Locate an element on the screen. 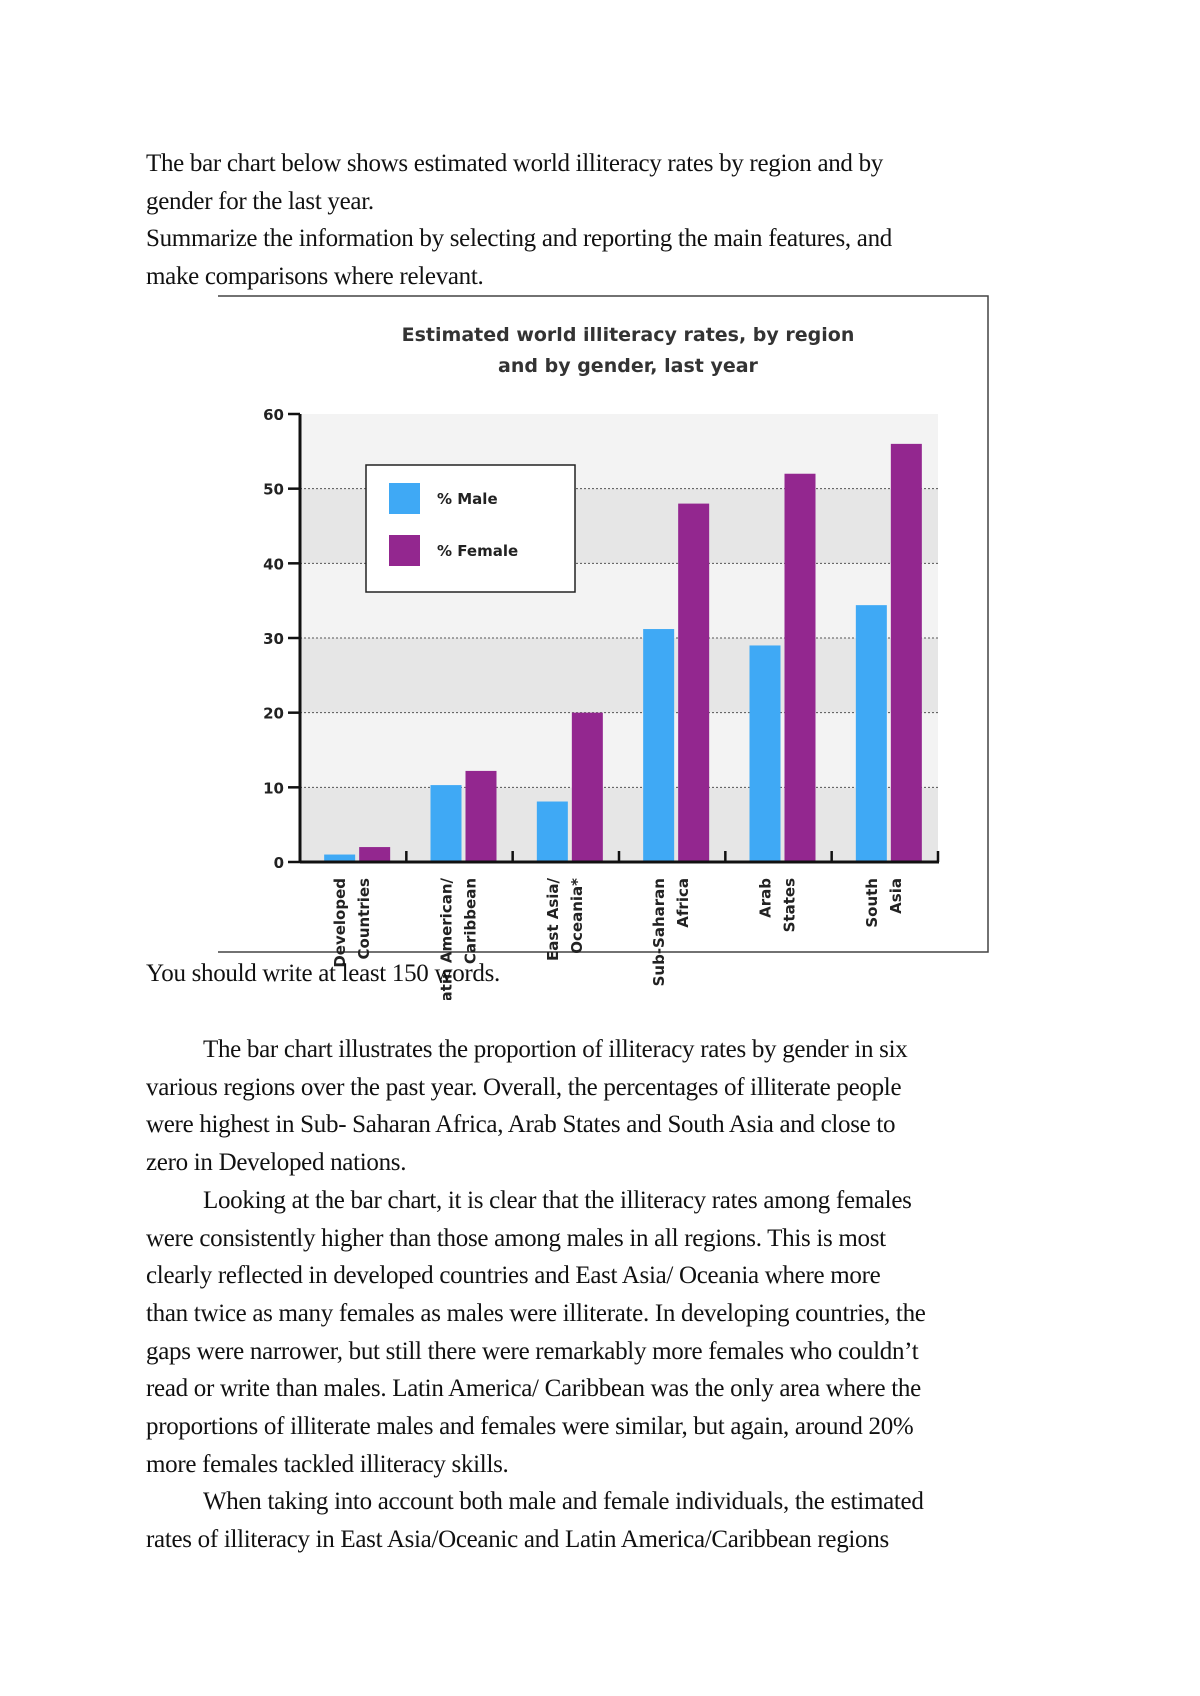  category-label: Caribbean is located at coordinates (471, 921).